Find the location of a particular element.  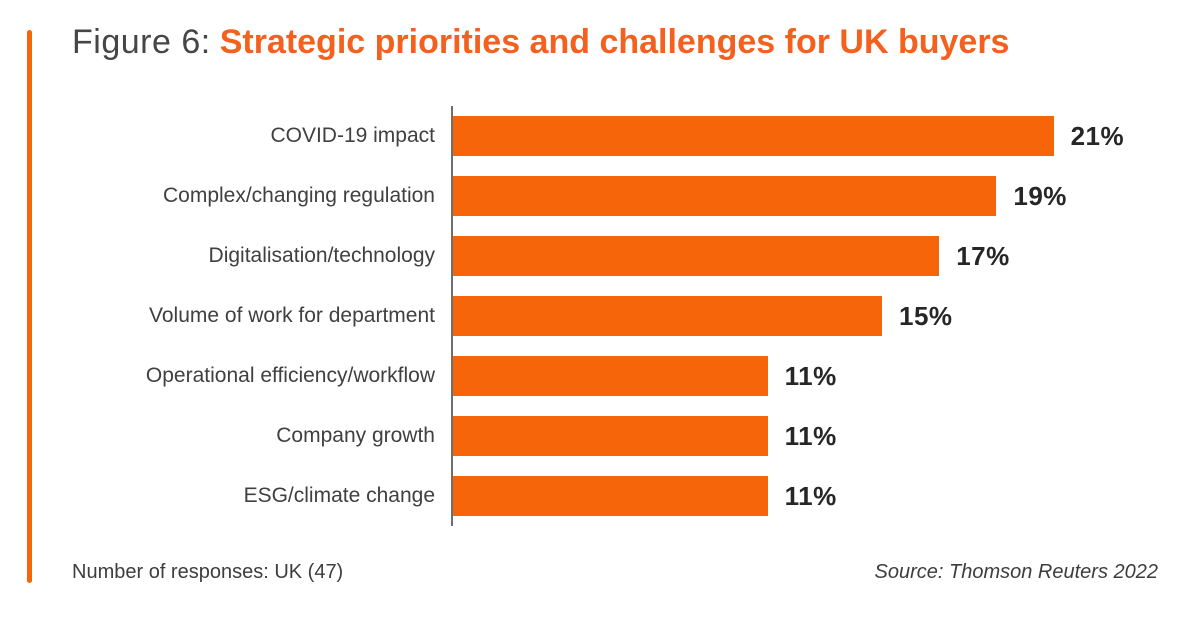

category-label: Company growth is located at coordinates (355, 435).